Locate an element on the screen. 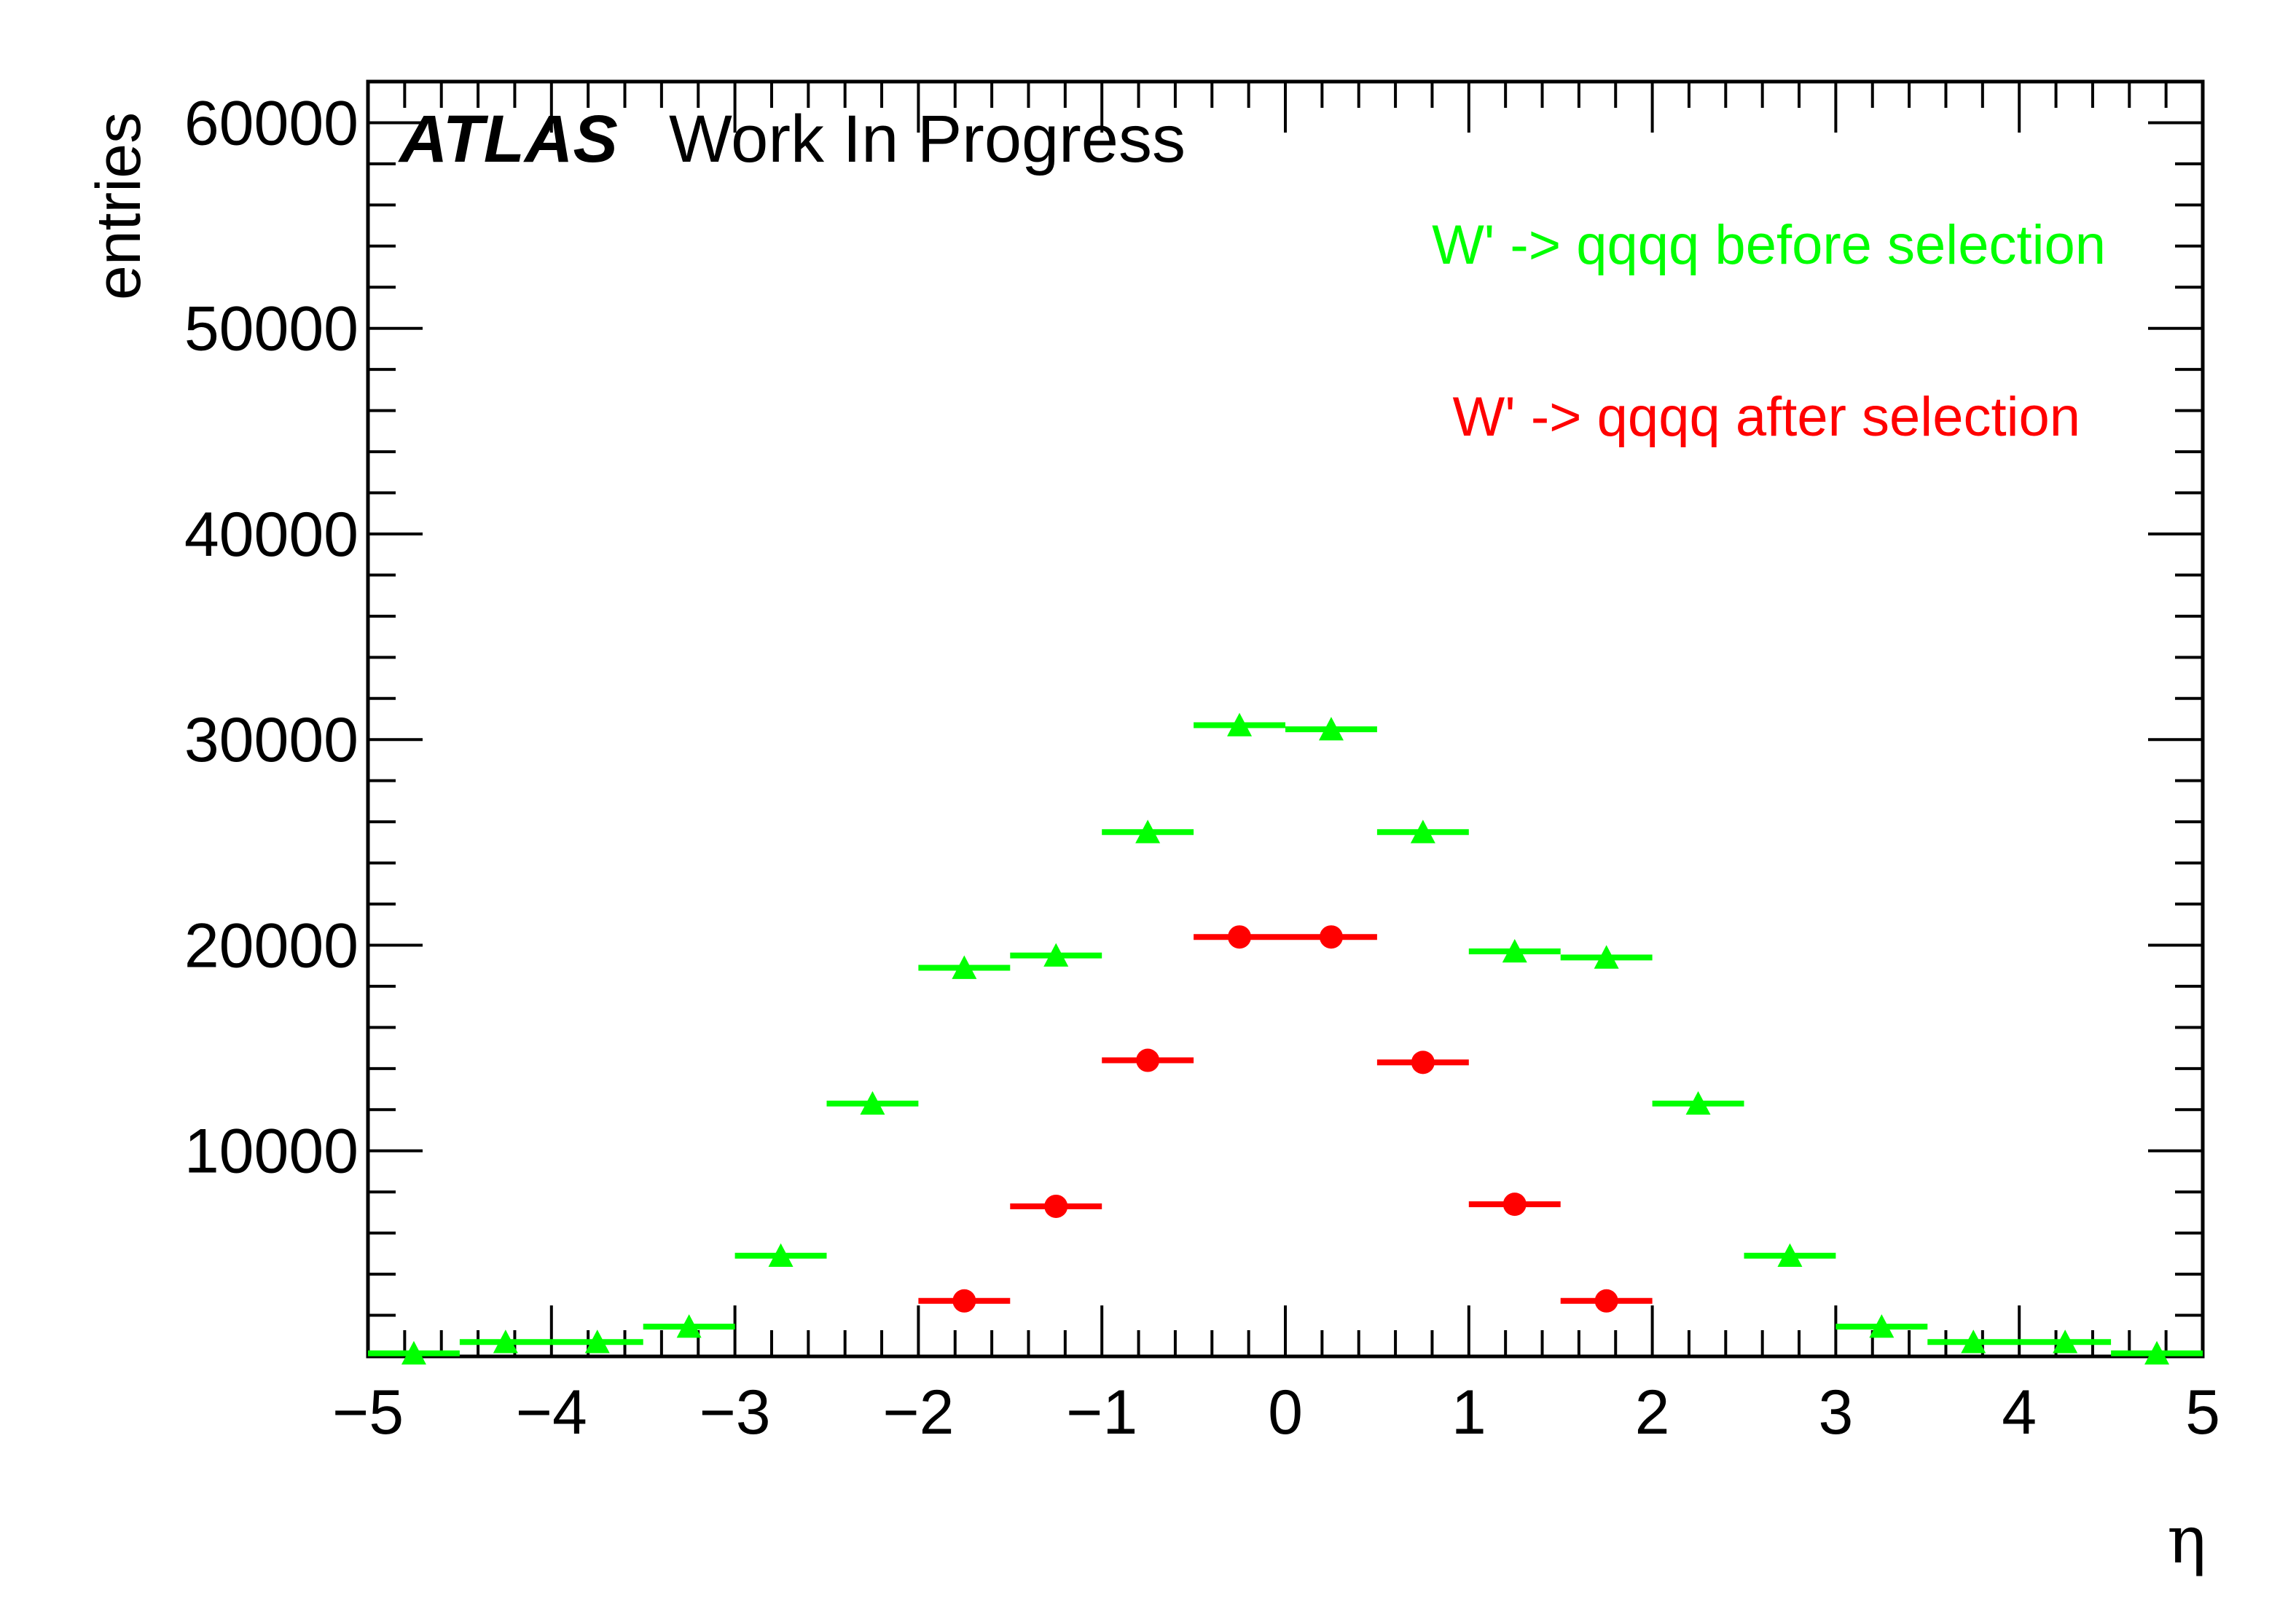 This screenshot has height=1599, width=2296. x-tick-label: 3 is located at coordinates (1835, 1412).